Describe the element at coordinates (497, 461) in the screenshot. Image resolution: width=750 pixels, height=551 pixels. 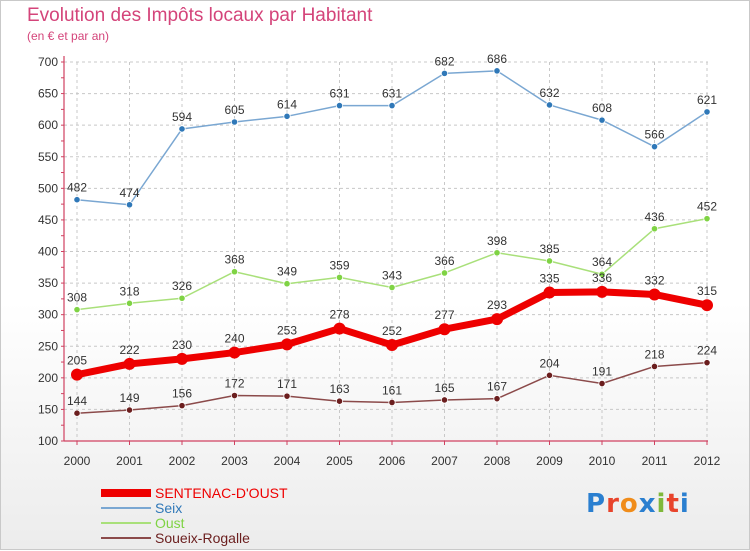
I see `x-tick-label: 2008` at that location.